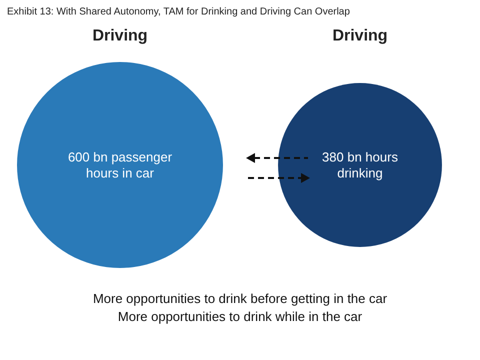  I want to click on text: Exhibit 13: With Shared Autonomy, TAM for Drinking and Driving Can Overlap, so click(178, 12).